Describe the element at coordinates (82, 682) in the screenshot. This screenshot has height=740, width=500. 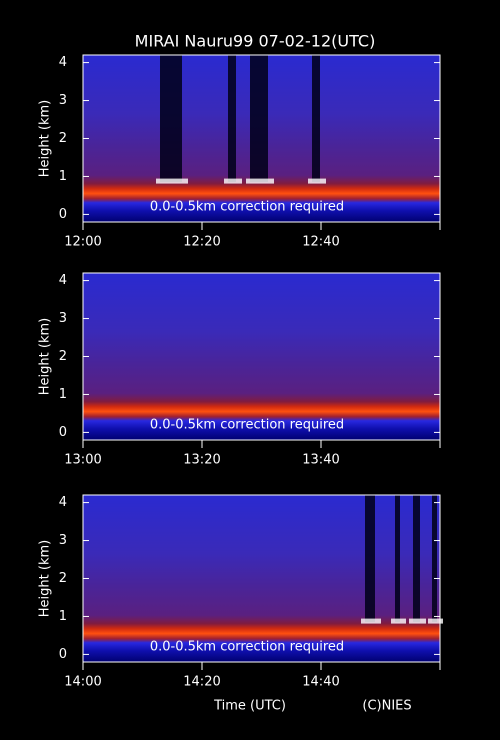
I see `x-tick-label: 14:00` at that location.